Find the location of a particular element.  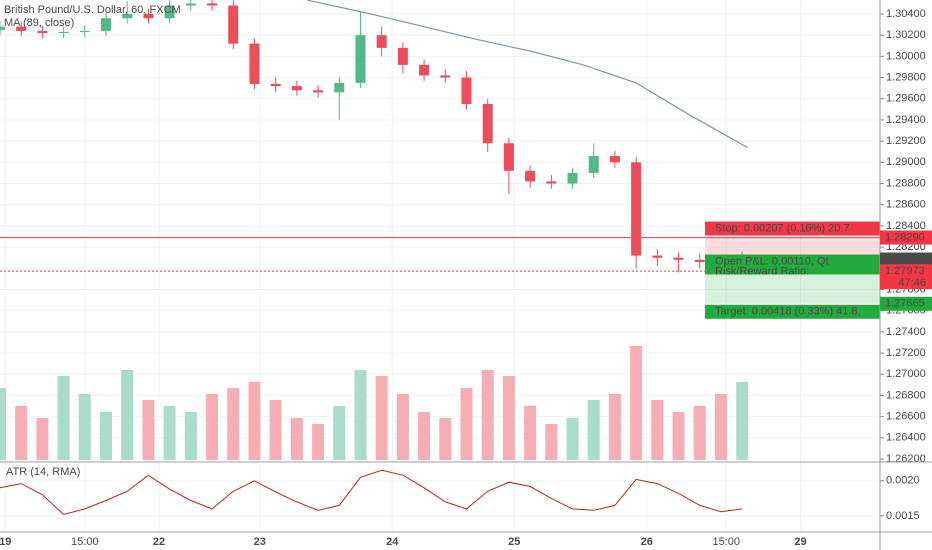

stop-label: Stop: 0.00207 (0.16%) 20.7 is located at coordinates (782, 228).